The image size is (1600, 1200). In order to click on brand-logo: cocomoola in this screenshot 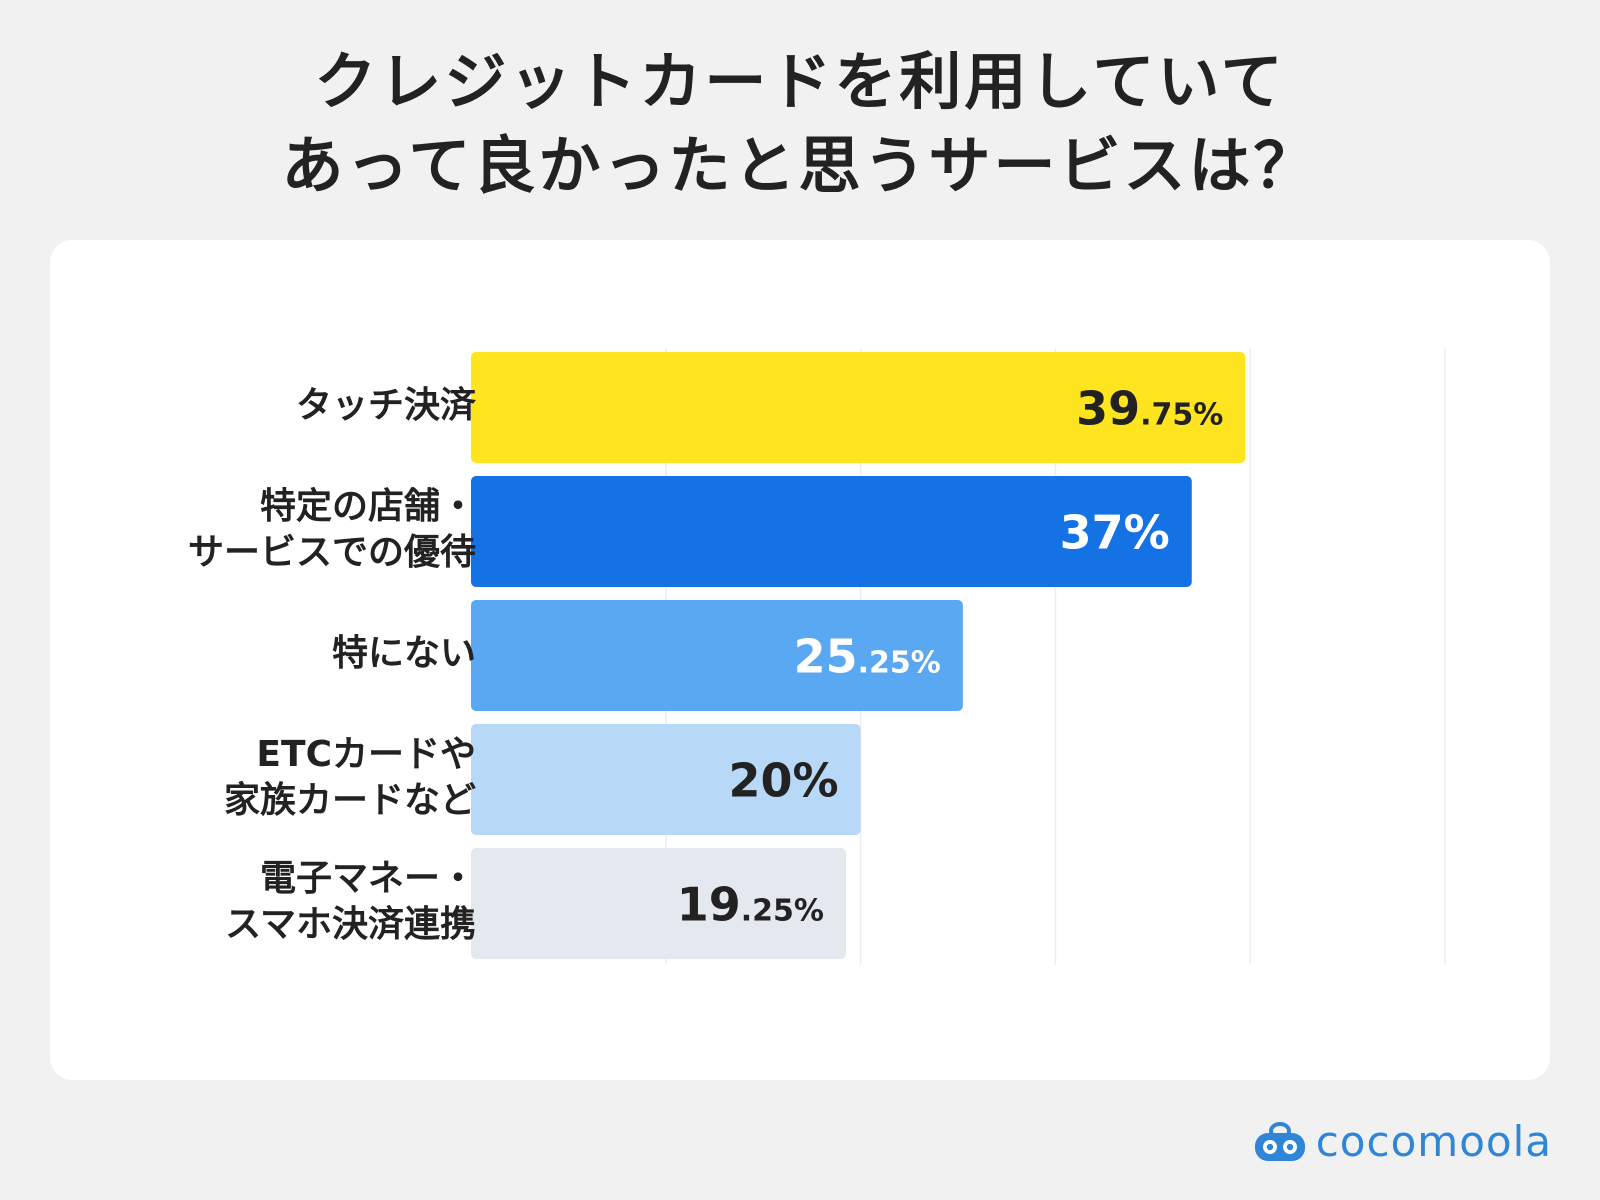, I will do `click(1402, 1141)`.